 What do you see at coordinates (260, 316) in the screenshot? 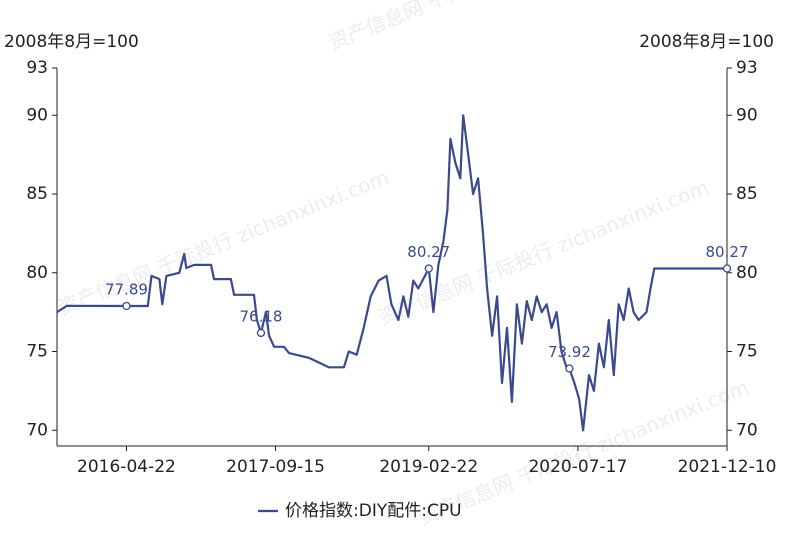
I see `annotation-label: 76.18` at bounding box center [260, 316].